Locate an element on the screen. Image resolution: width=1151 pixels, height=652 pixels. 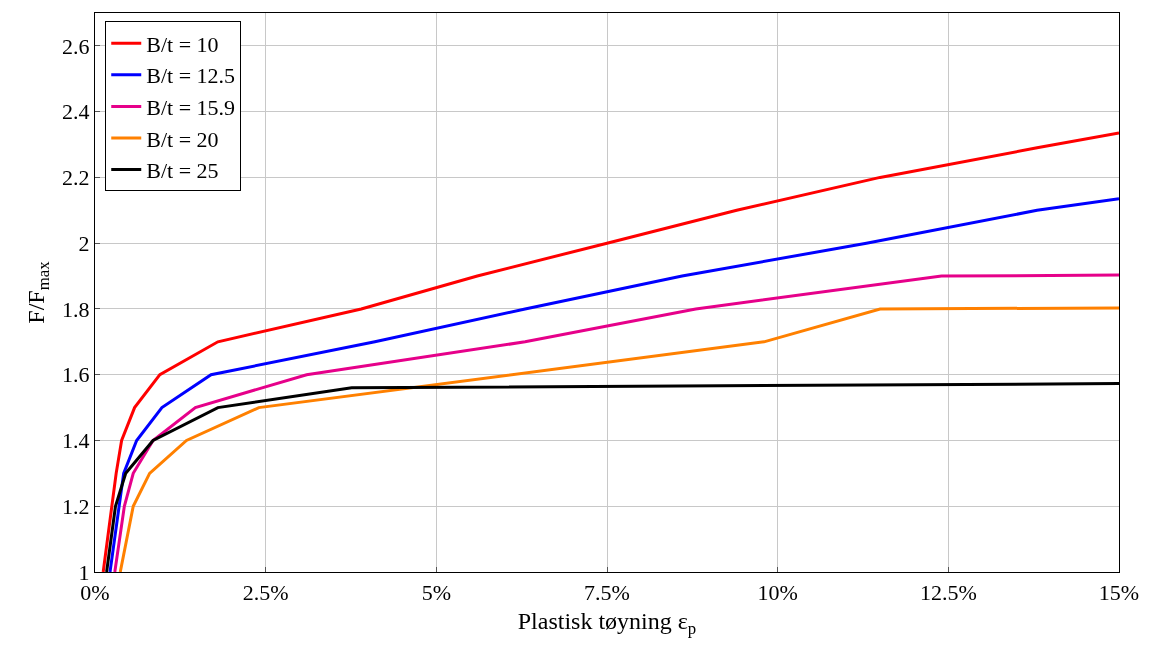
y-tick-label: 1.8 is located at coordinates (76, 309).